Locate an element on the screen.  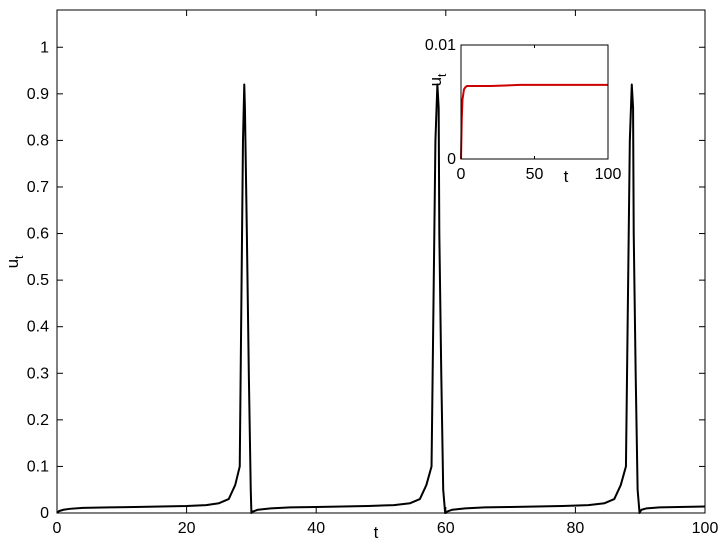
y-tick-label: 0.6 is located at coordinates (38, 234).